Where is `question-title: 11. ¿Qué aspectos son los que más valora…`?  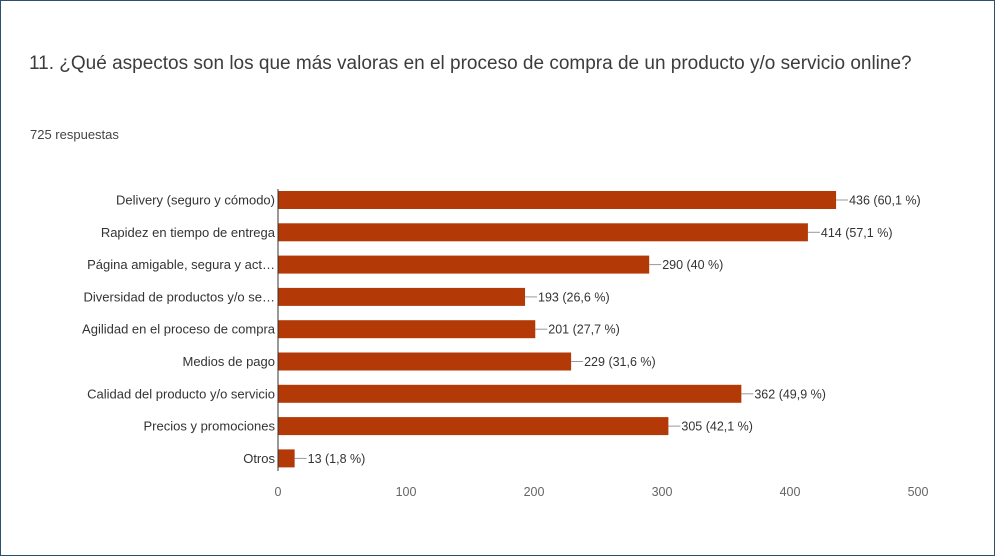 question-title: 11. ¿Qué aspectos son los que más valora… is located at coordinates (470, 63).